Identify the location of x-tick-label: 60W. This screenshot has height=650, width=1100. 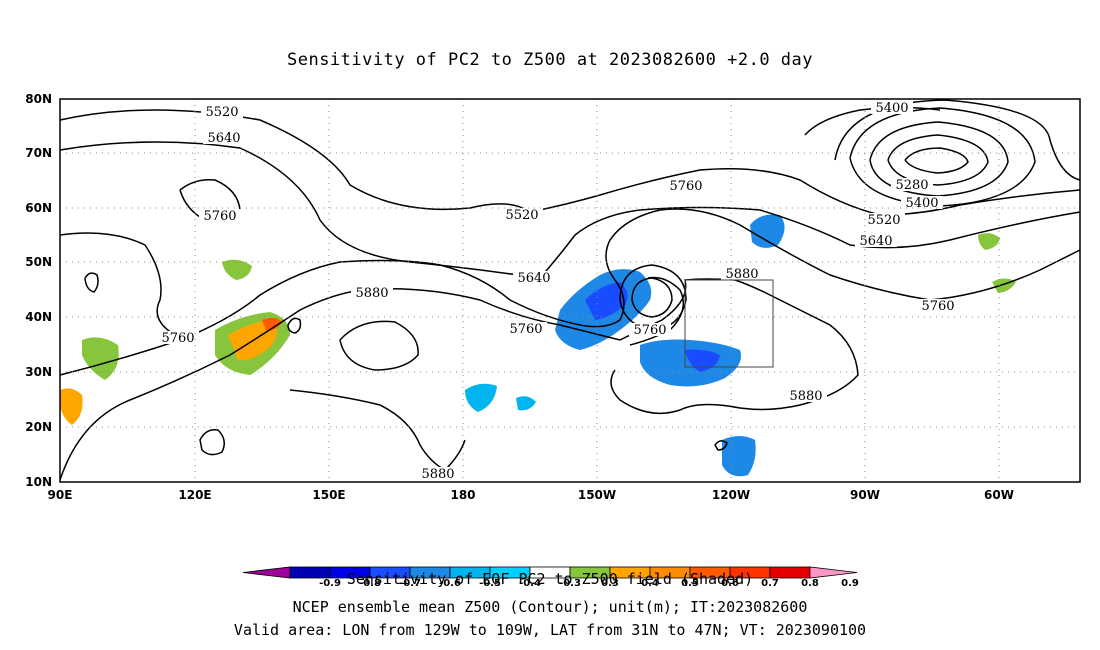
(999, 495).